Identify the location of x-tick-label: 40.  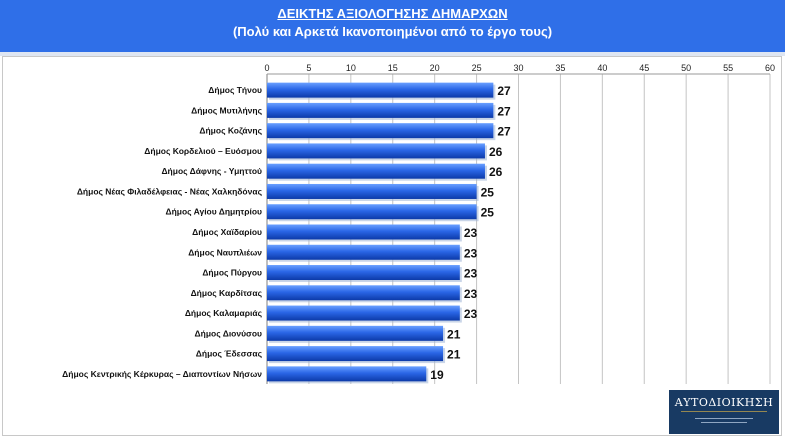
(602, 68).